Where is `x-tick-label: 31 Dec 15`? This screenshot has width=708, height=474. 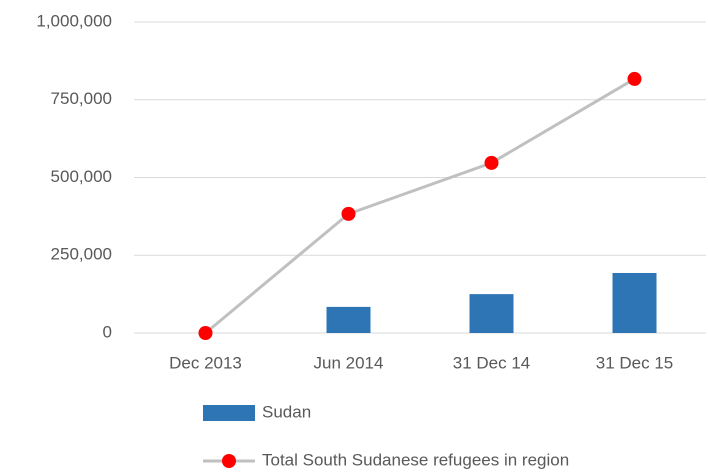
x-tick-label: 31 Dec 15 is located at coordinates (635, 362).